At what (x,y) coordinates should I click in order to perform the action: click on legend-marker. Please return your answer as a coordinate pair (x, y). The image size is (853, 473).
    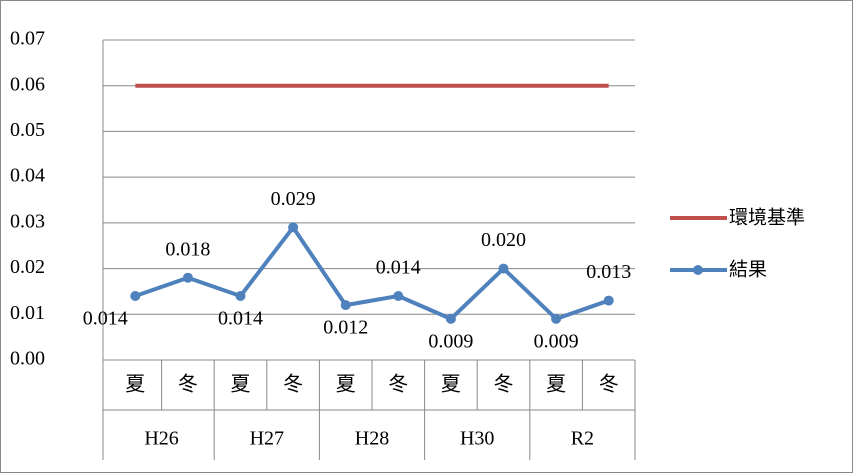
    Looking at the image, I should click on (698, 270).